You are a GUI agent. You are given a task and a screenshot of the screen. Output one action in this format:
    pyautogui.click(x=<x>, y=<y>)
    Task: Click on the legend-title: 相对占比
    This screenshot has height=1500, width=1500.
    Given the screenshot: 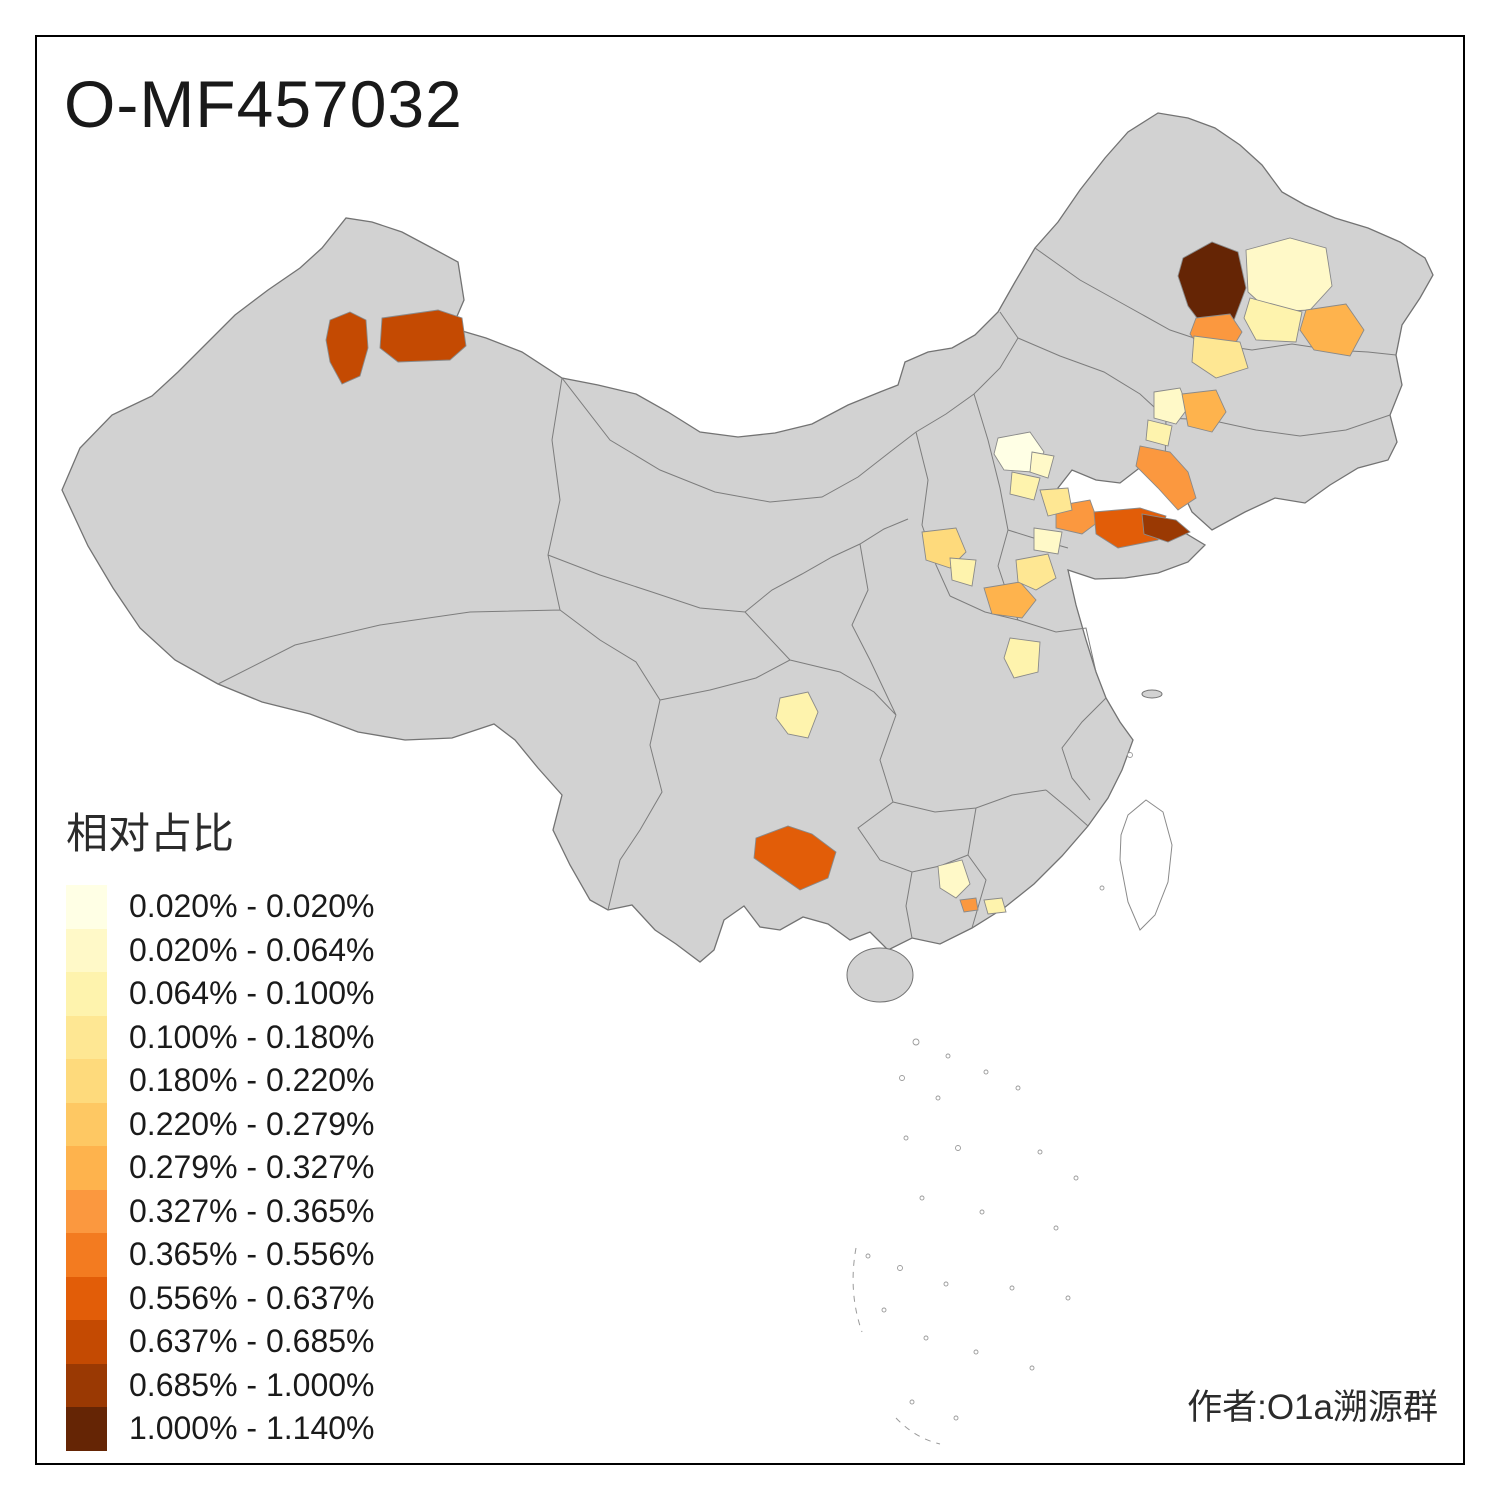 What is the action you would take?
    pyautogui.click(x=150, y=833)
    